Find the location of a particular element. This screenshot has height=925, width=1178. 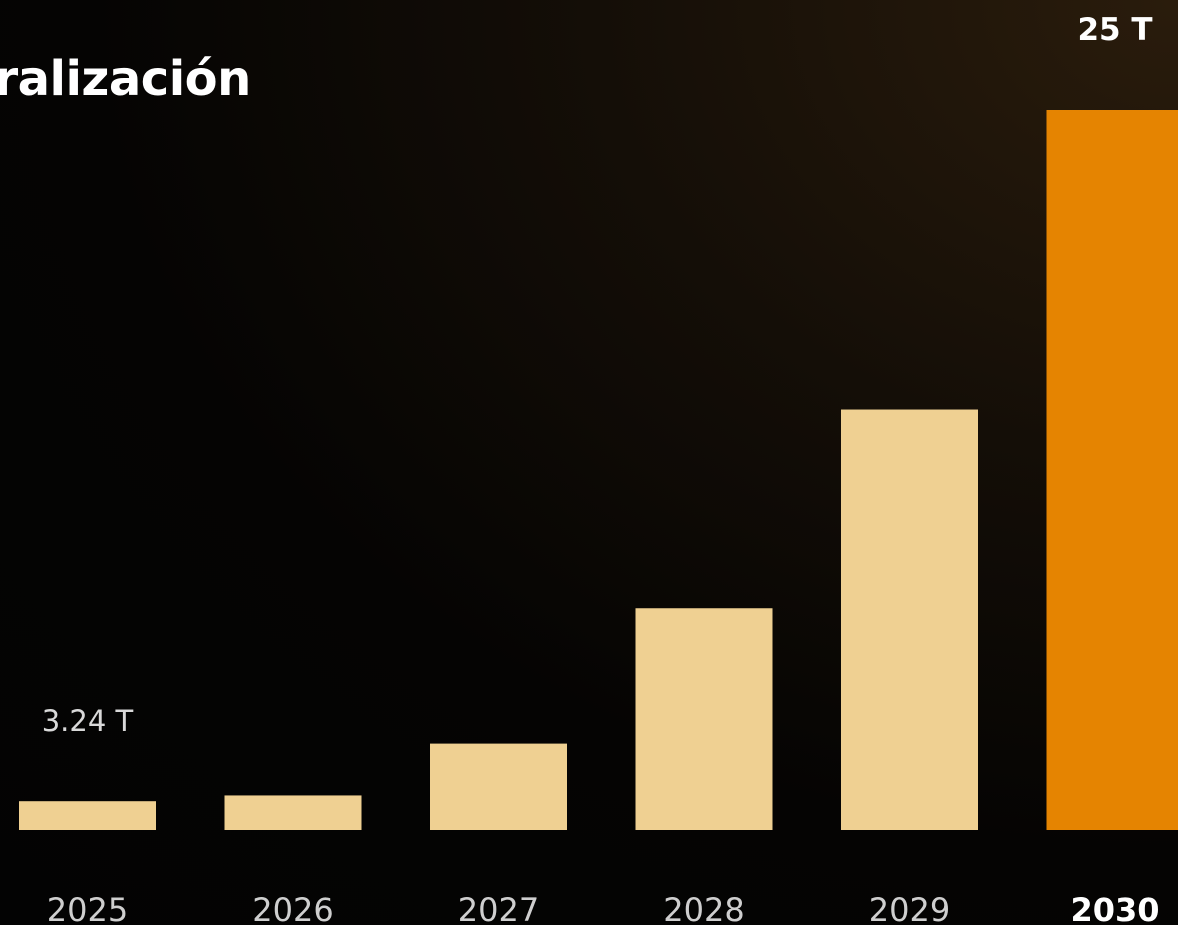

x-tick-label-2030: 2030 is located at coordinates (1114, 908).